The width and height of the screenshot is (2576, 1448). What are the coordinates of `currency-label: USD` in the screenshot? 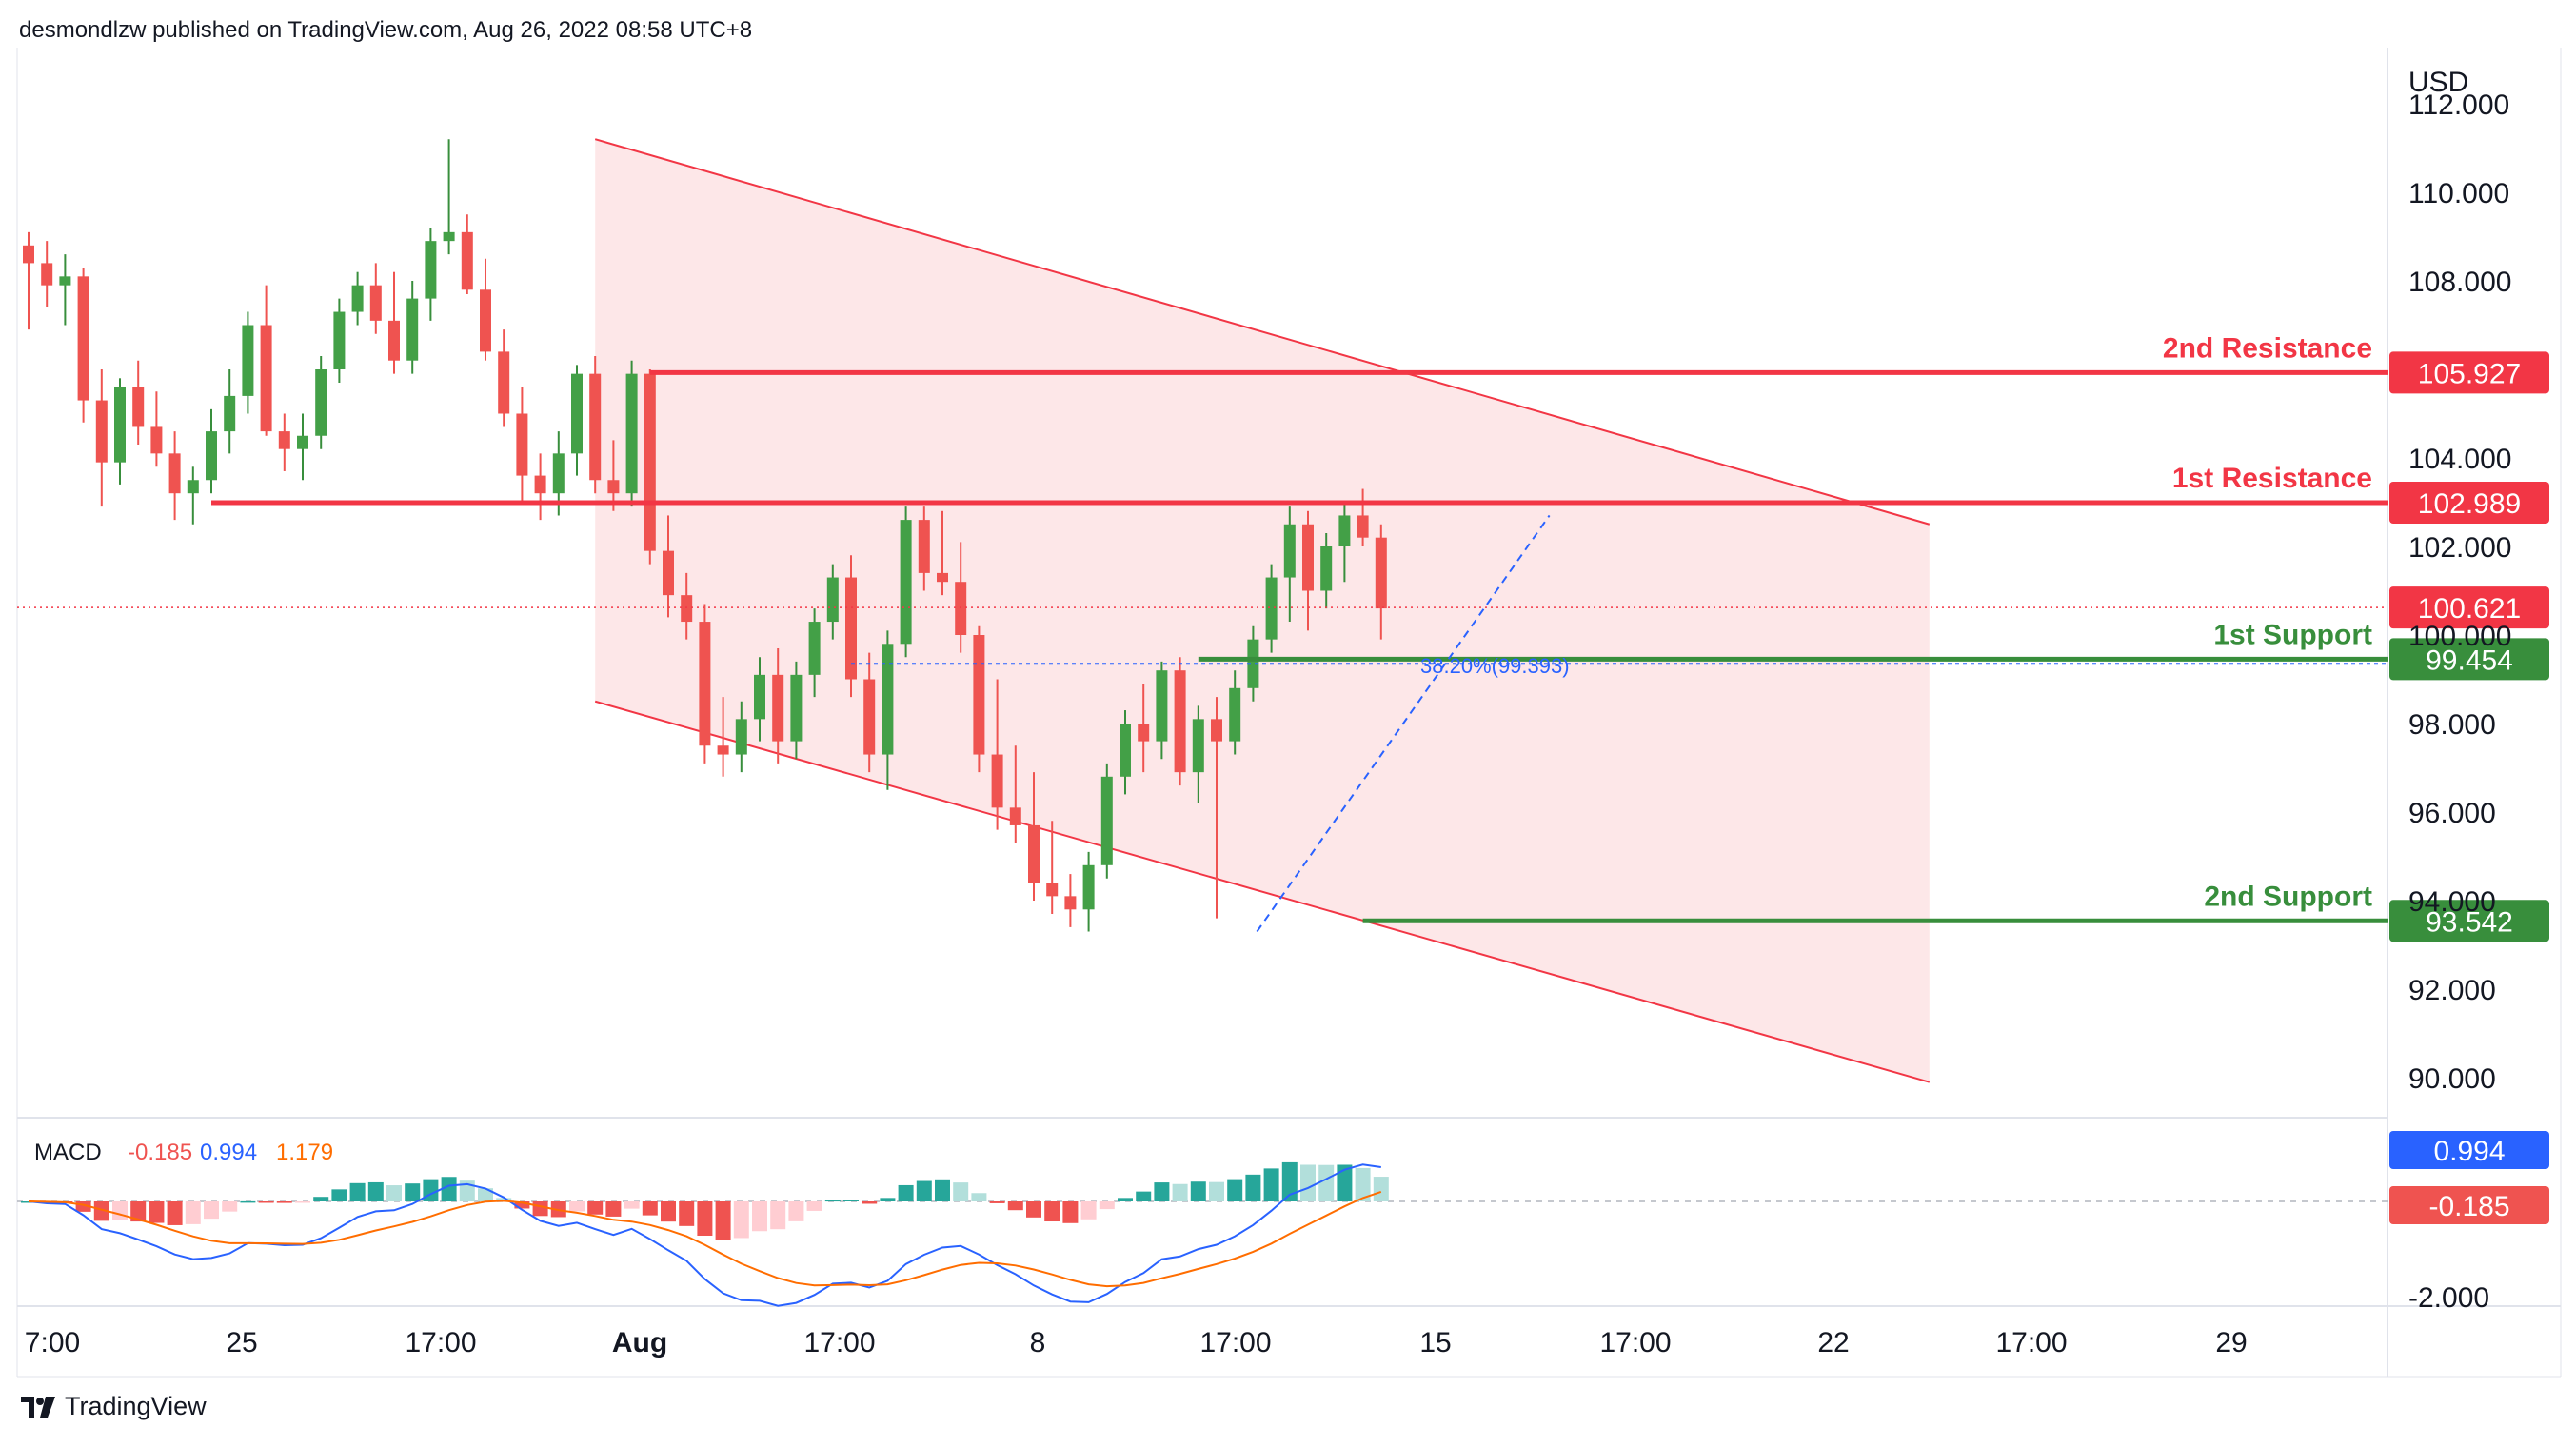 It's located at (2438, 82).